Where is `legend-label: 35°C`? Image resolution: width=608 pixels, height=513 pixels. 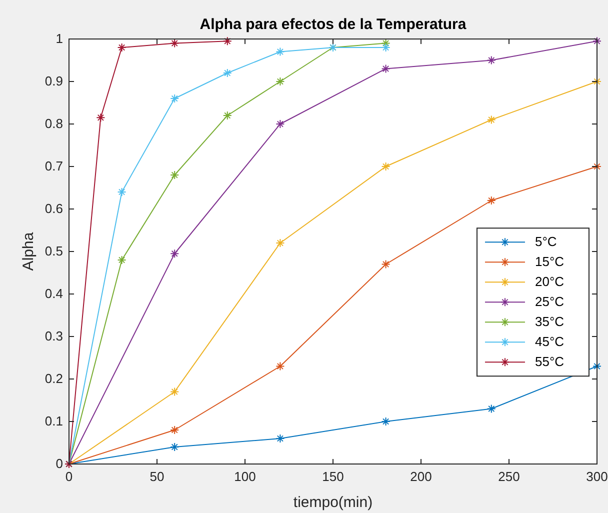 legend-label: 35°C is located at coordinates (549, 322).